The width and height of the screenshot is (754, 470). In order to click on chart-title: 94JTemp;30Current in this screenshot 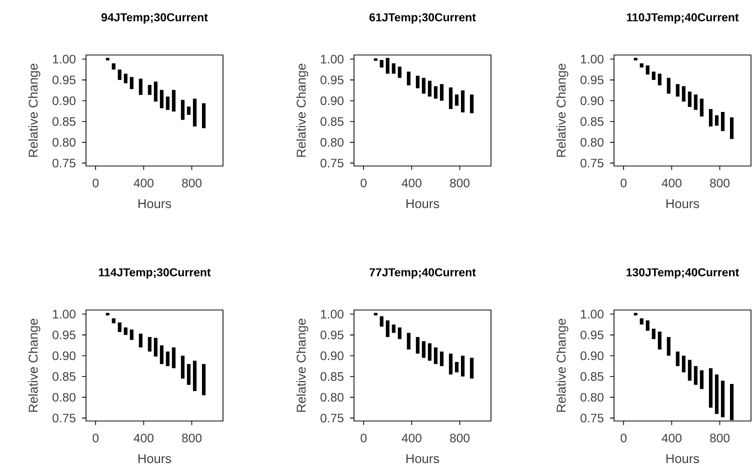, I will do `click(154, 18)`.